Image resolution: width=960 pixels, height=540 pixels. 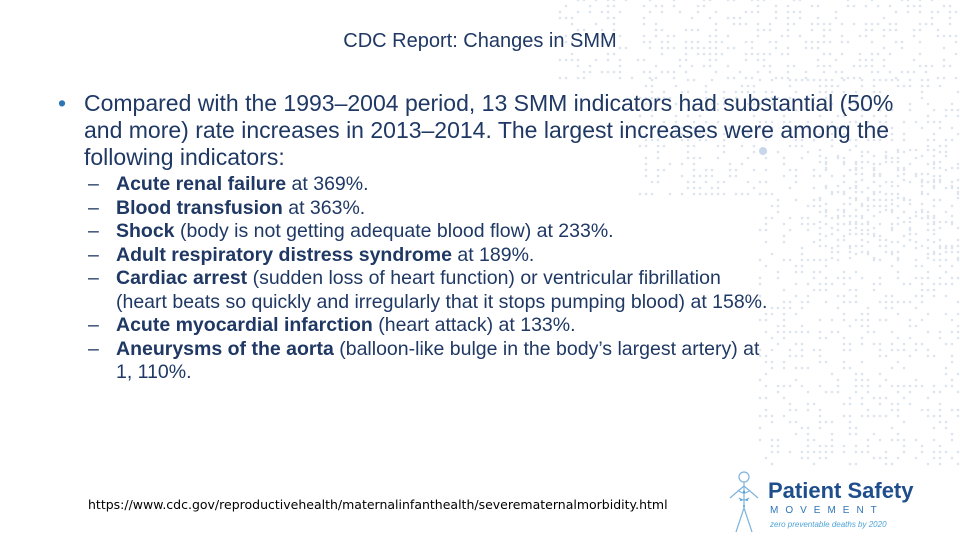 I want to click on indicator-detail-continued: 1, 110%., so click(x=154, y=372).